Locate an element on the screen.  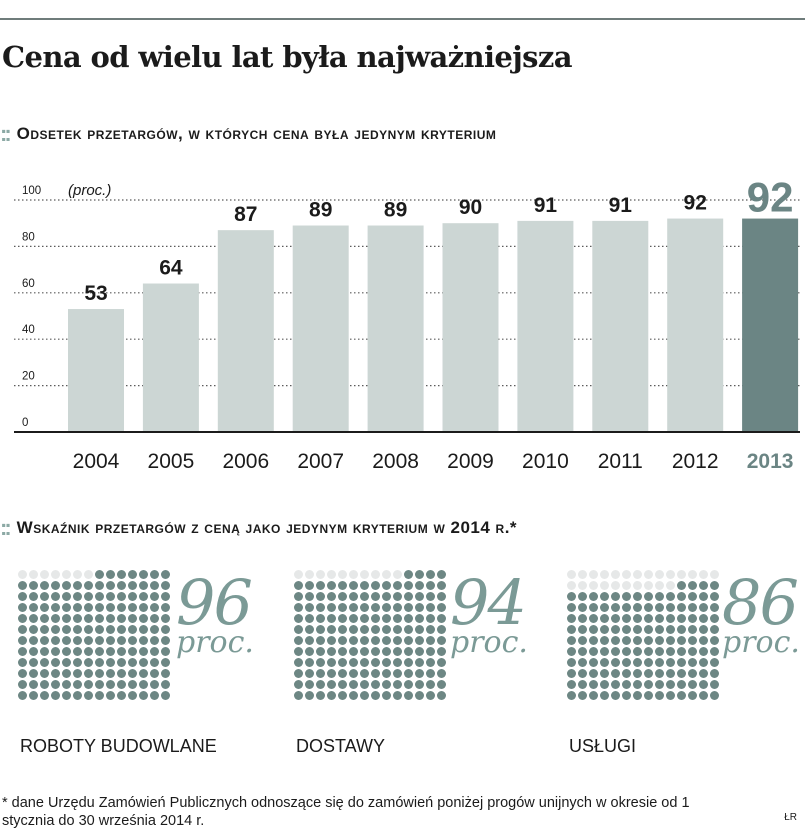
data-label: 87 is located at coordinates (245, 214).